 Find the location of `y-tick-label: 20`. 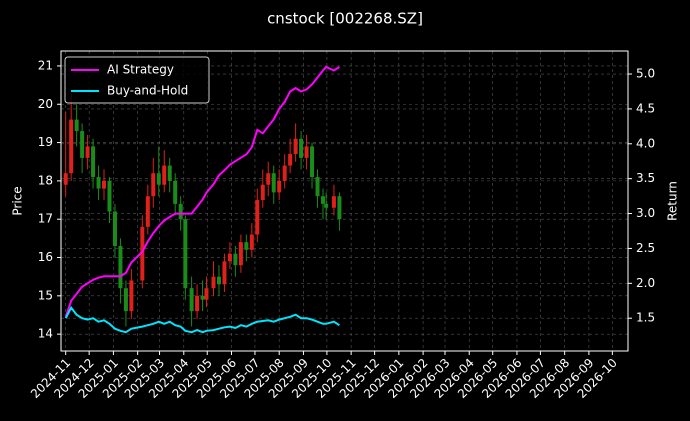

y-tick-label: 20 is located at coordinates (45, 104).